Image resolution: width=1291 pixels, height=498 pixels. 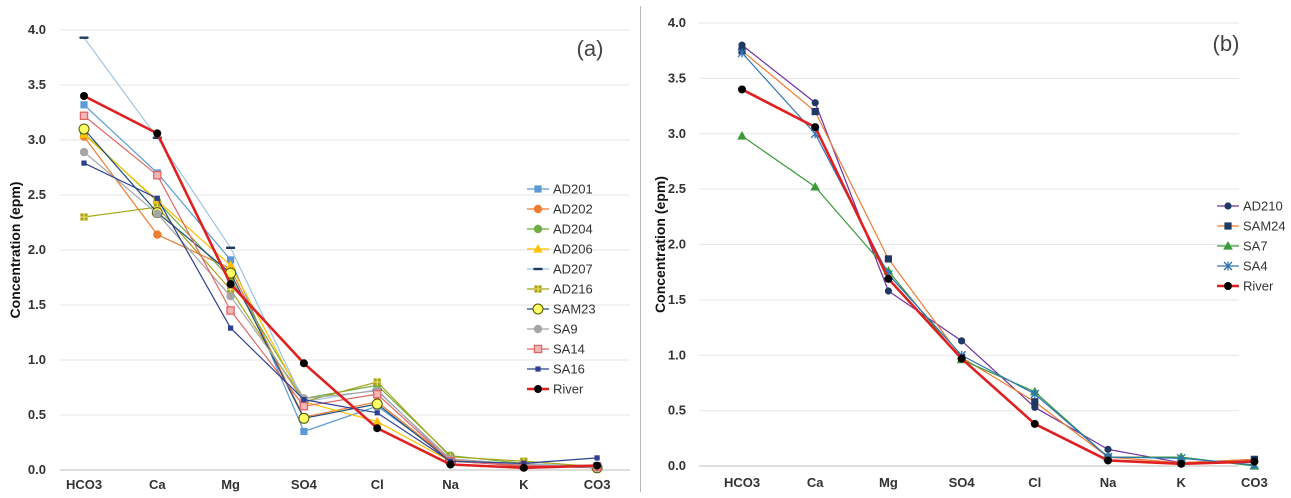 I want to click on chart-a-legend-label: AD216, so click(x=573, y=289).